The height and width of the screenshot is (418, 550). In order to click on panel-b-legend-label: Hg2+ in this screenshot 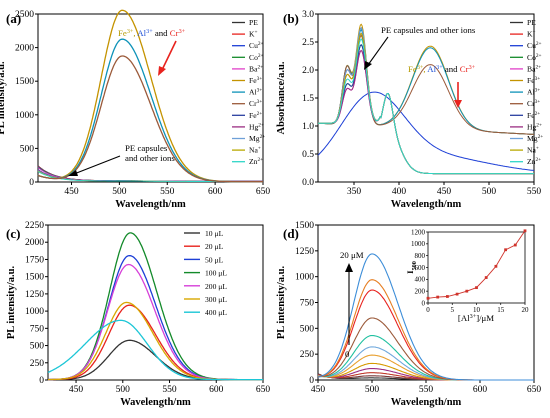, I will do `click(534, 126)`.